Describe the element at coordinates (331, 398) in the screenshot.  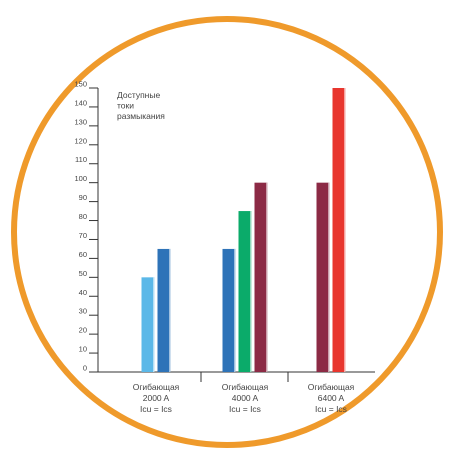
I see `category-label-line: 6400 A` at that location.